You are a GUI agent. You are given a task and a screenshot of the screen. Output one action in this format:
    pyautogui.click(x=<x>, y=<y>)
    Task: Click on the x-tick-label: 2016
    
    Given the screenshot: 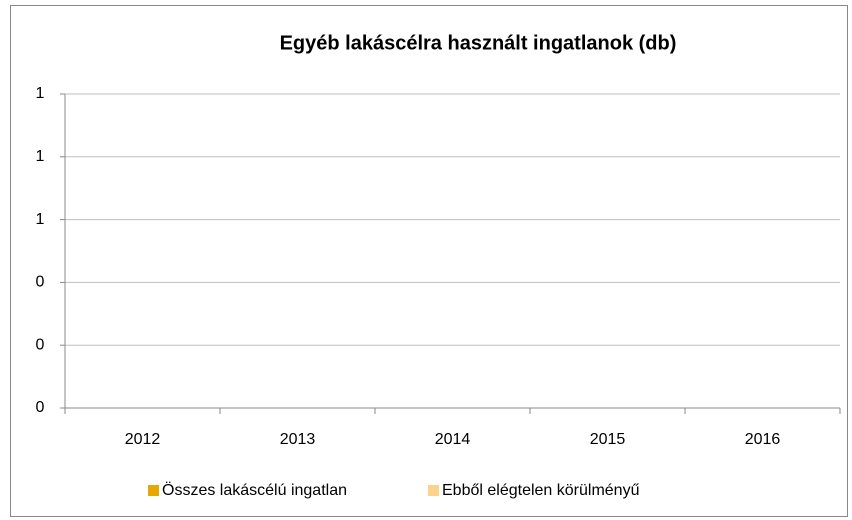 What is the action you would take?
    pyautogui.click(x=763, y=439)
    